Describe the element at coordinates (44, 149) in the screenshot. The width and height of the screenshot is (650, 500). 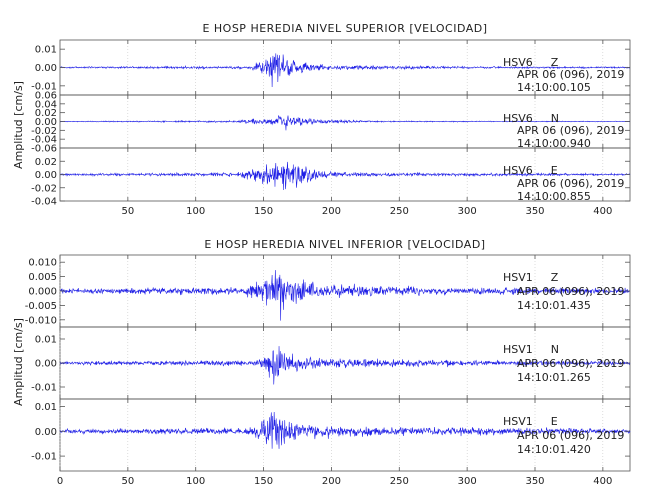
I see `y-tick-label: -0.06` at that location.